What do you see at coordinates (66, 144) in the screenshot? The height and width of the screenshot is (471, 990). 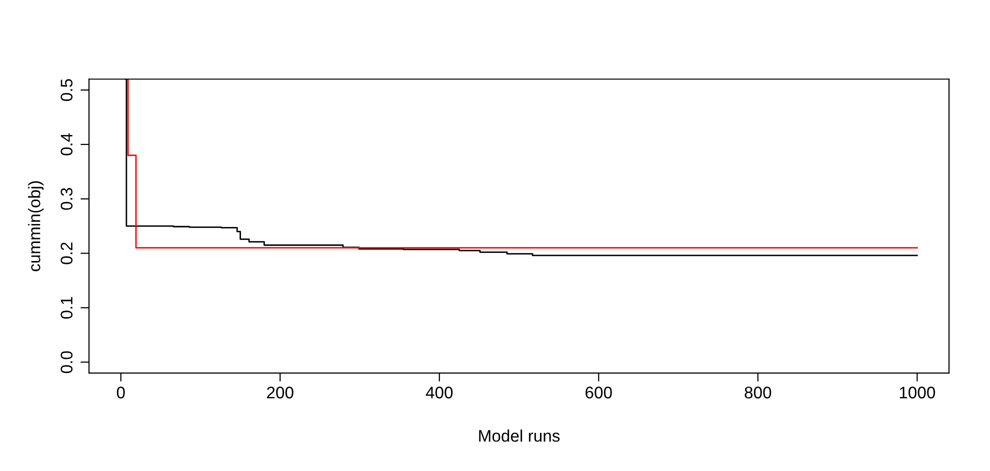 I see `y-tick-label: 0.4` at bounding box center [66, 144].